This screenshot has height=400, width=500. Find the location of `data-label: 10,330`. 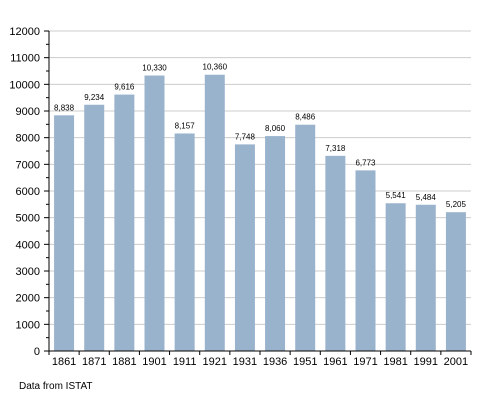

data-label: 10,330 is located at coordinates (154, 68).